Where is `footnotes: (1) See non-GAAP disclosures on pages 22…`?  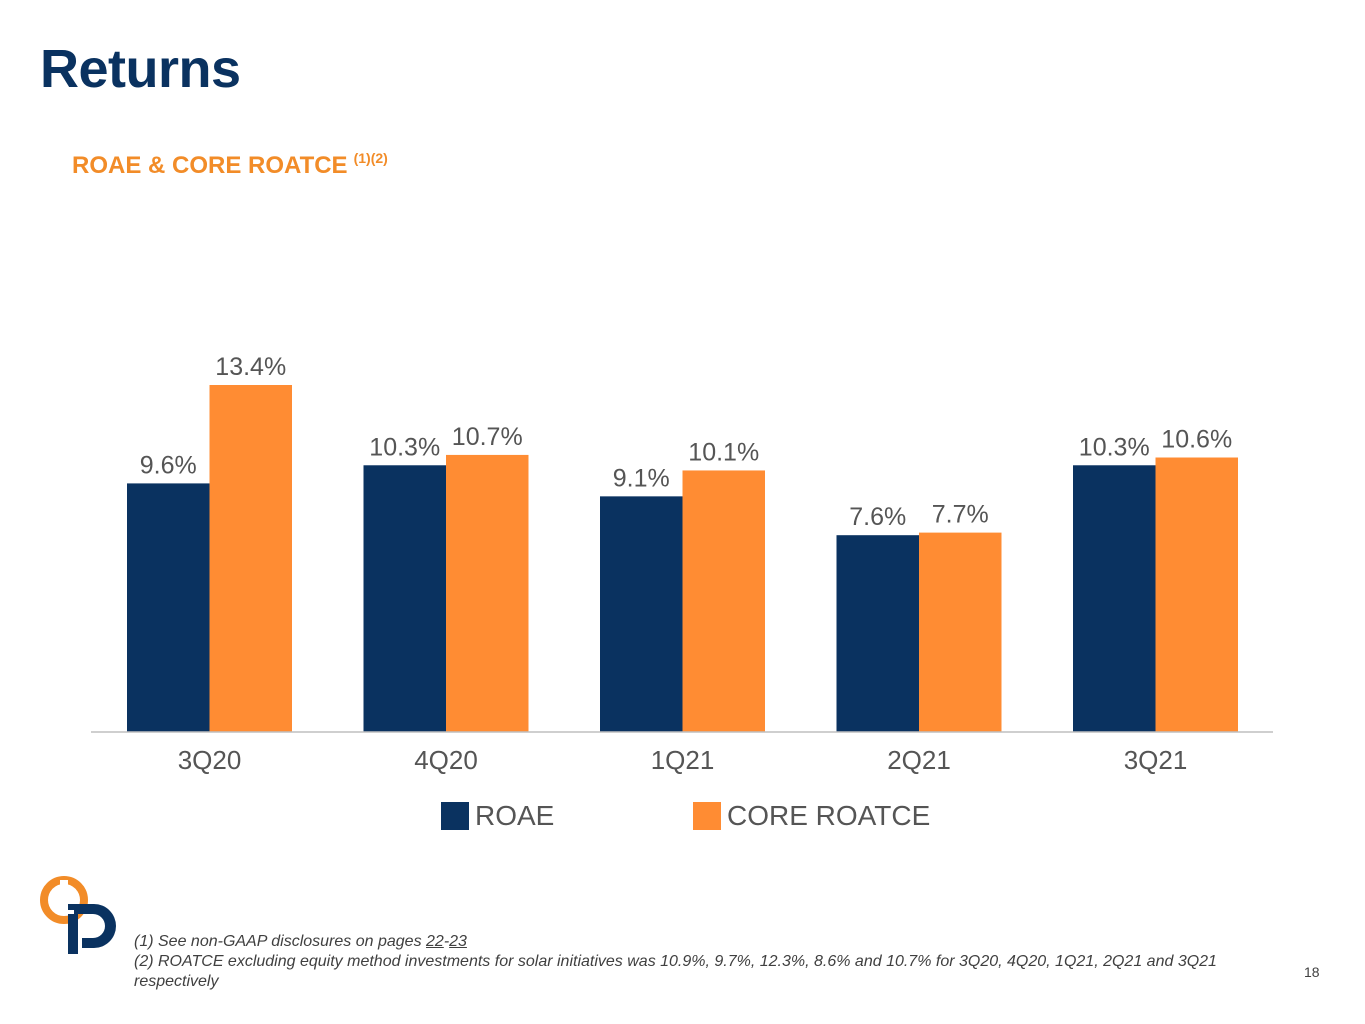
footnotes: (1) See non-GAAP disclosures on pages 22… is located at coordinates (679, 962).